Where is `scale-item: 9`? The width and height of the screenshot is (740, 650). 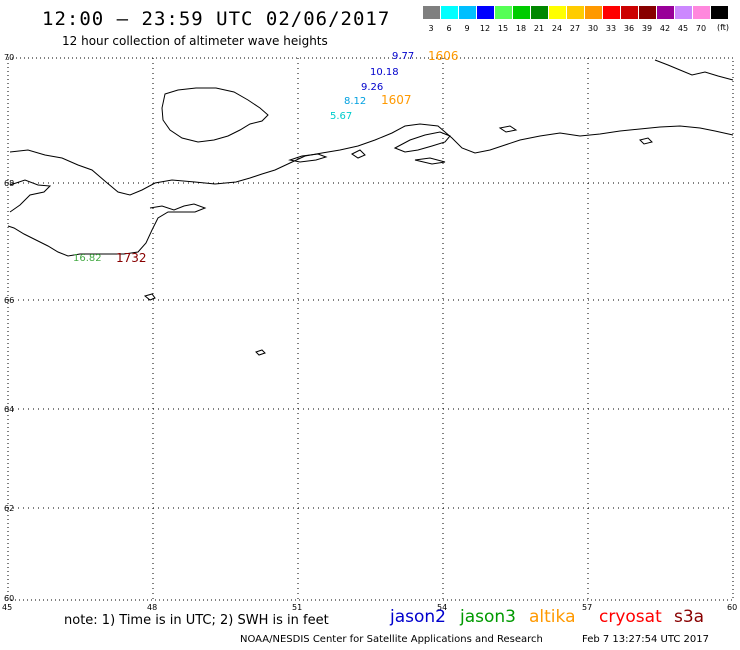
scale-item: 9 is located at coordinates (467, 19).